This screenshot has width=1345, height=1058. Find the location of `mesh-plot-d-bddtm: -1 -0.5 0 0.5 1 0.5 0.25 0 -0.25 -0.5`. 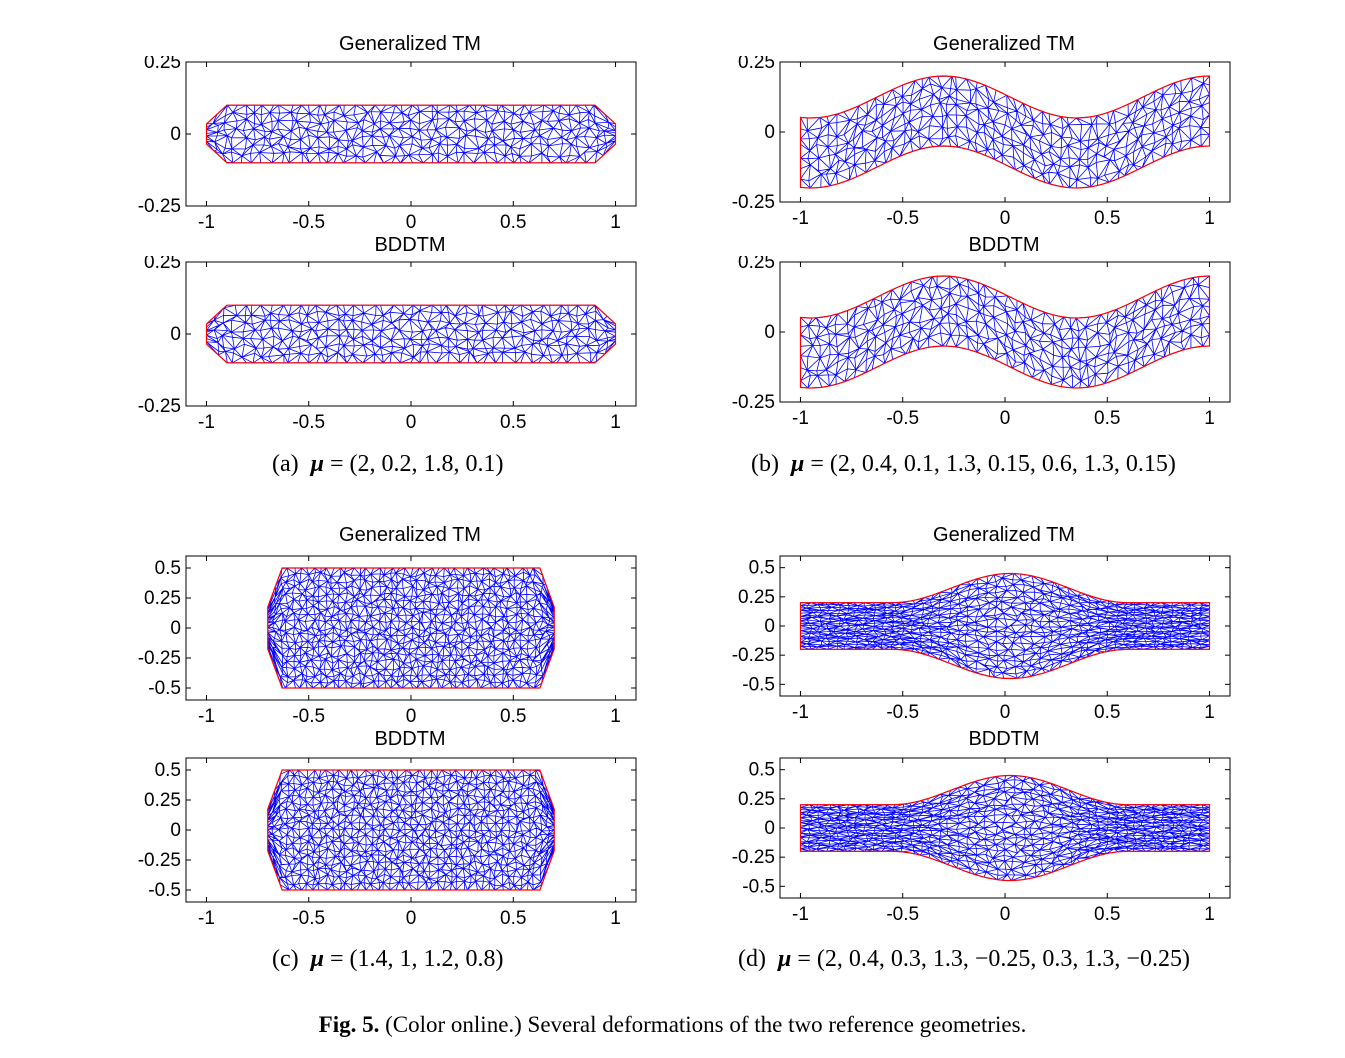

mesh-plot-d-bddtm: -1 -0.5 0 0.5 1 0.5 0.25 0 -0.25 -0.5 is located at coordinates (981, 841).